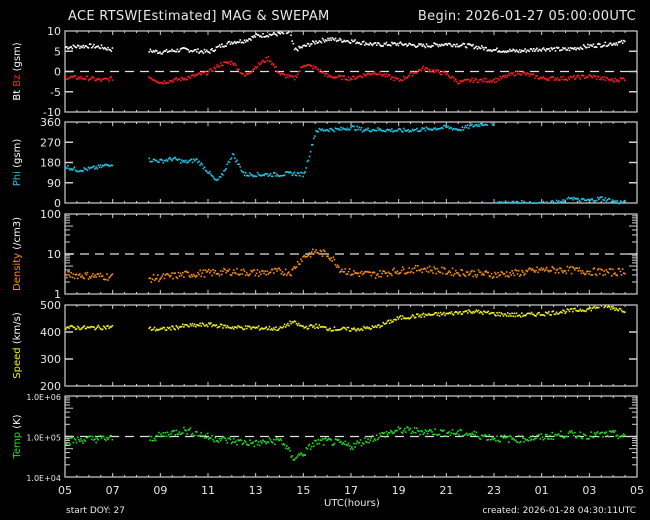 This screenshot has width=650, height=520. I want to click on y-axis-label-mag: Bt Bz (gsm), so click(17, 71).